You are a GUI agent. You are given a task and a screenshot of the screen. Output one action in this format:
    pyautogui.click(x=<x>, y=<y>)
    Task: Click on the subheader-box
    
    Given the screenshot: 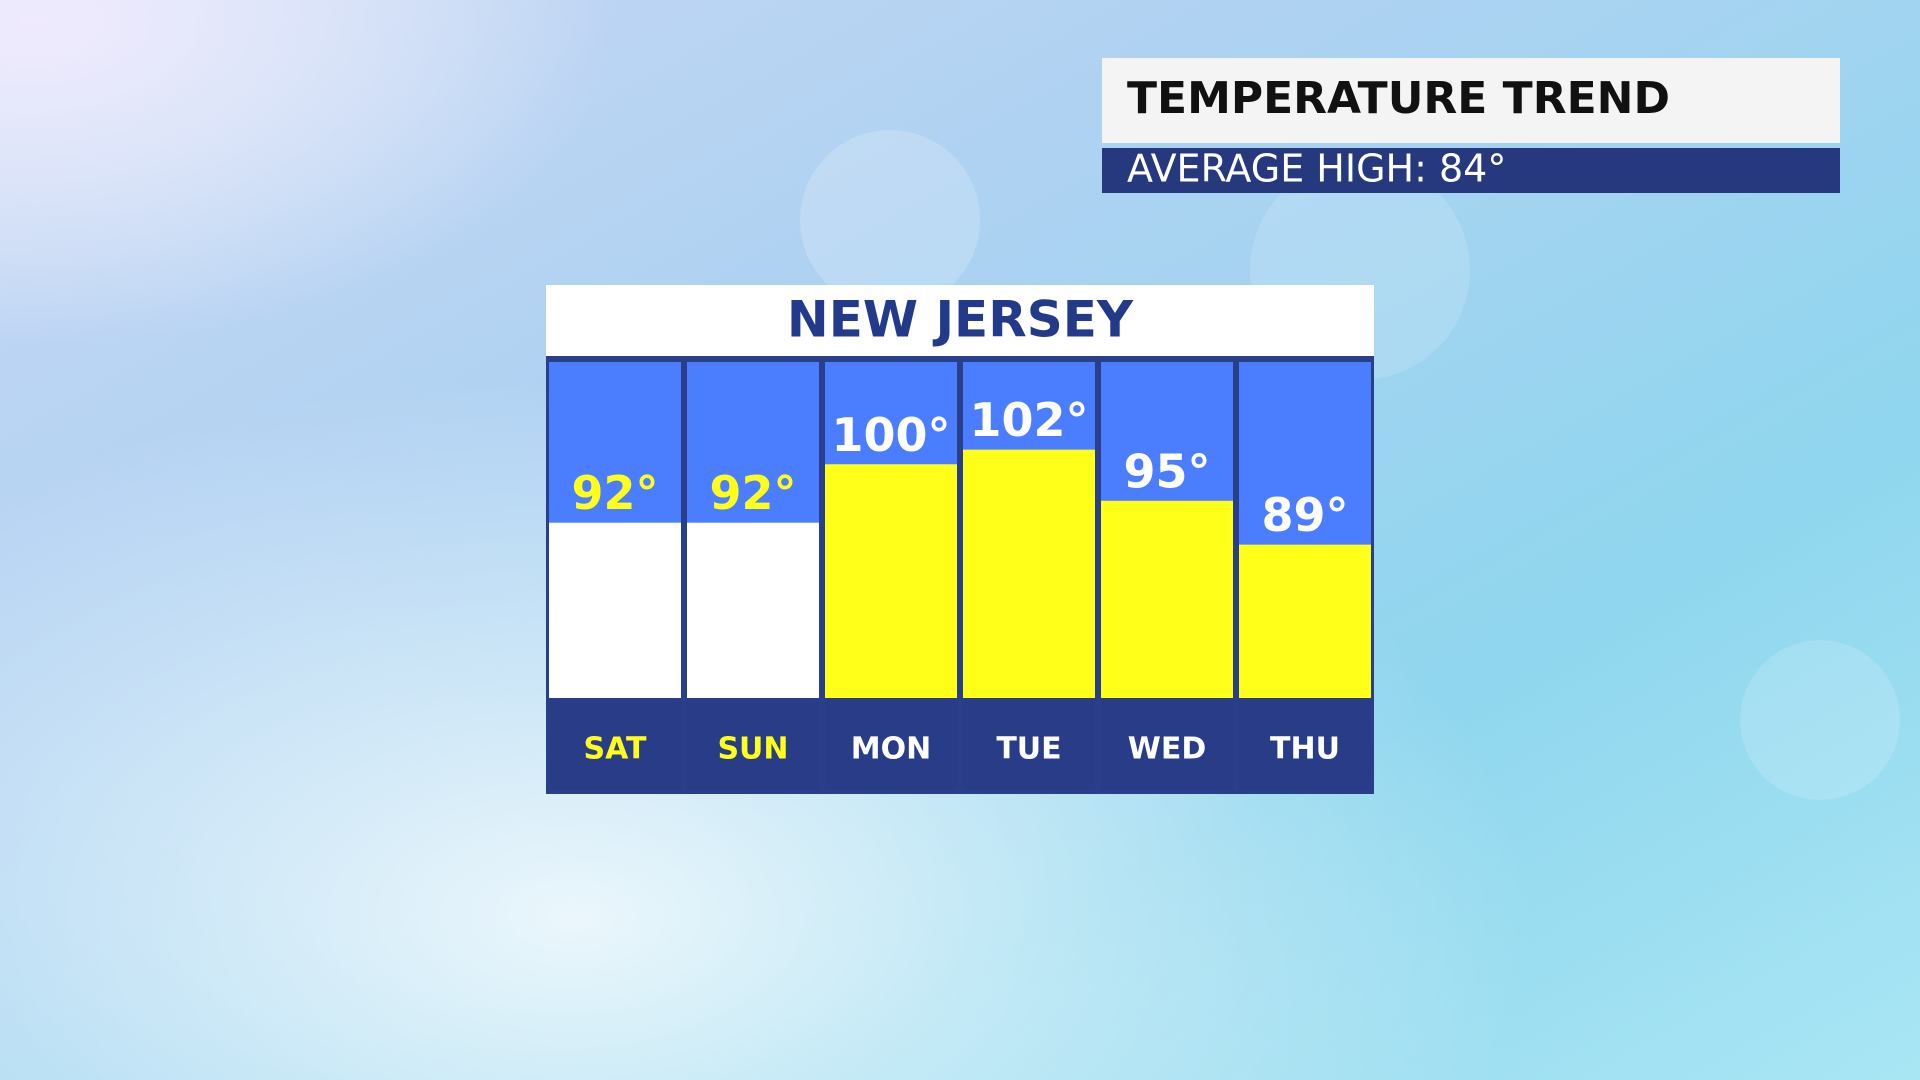 What is the action you would take?
    pyautogui.click(x=1471, y=170)
    